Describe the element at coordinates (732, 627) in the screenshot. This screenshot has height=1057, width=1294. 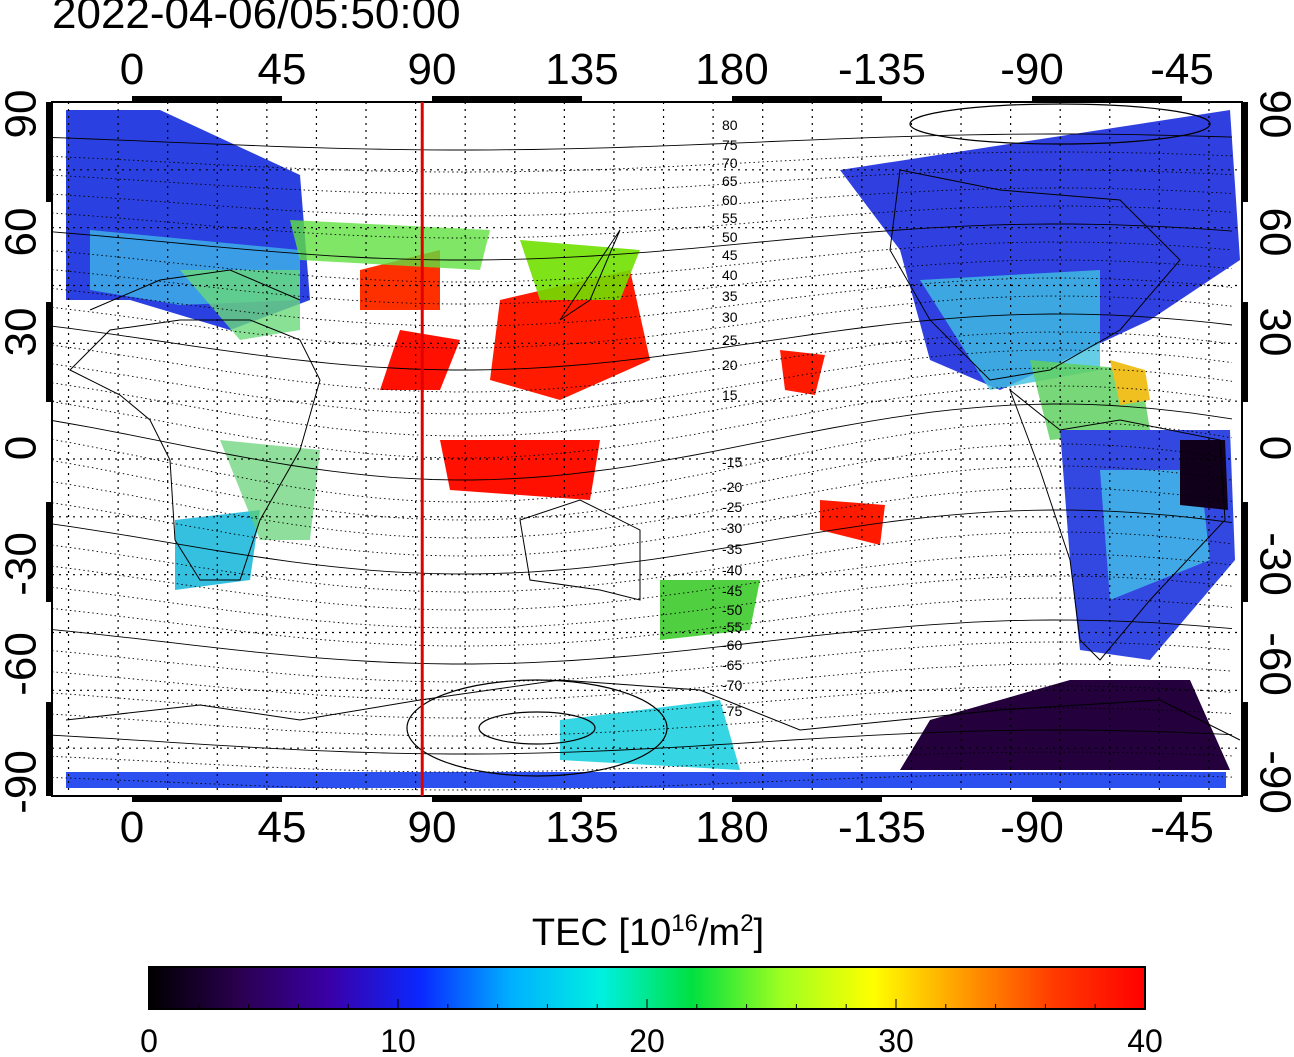
I see `magnetic-latitude-label: -55` at that location.